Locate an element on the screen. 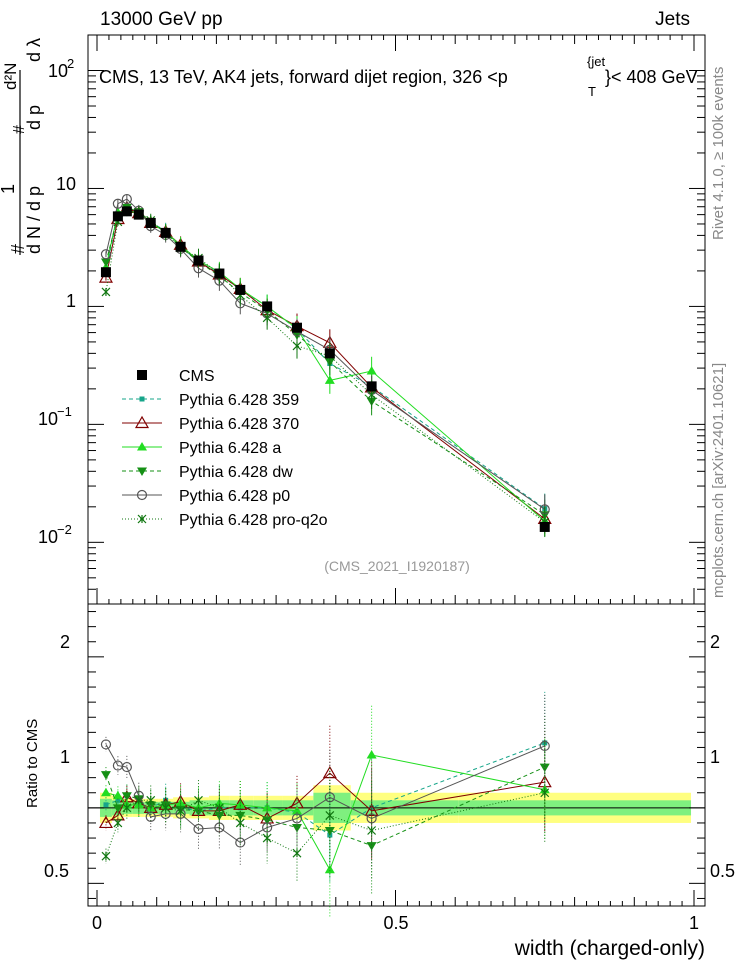 This screenshot has height=972, width=746. legend-marker-p359 is located at coordinates (142, 399).